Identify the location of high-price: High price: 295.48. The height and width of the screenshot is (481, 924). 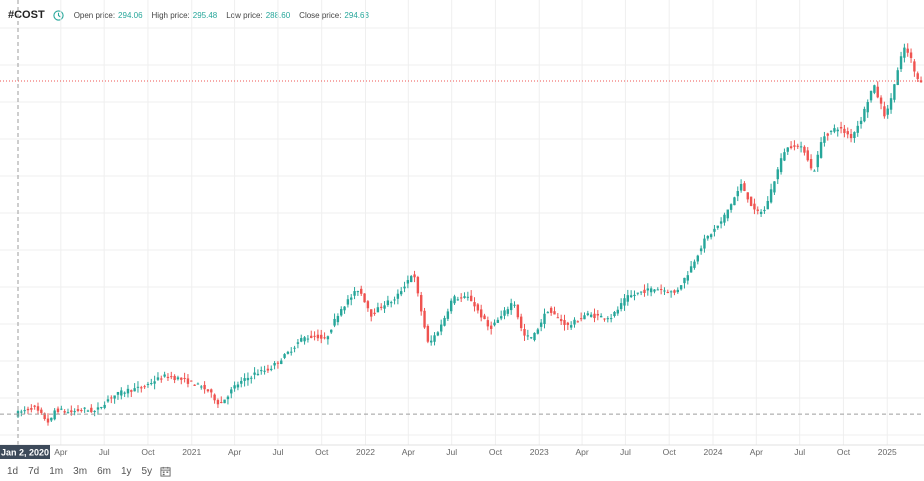
(185, 15).